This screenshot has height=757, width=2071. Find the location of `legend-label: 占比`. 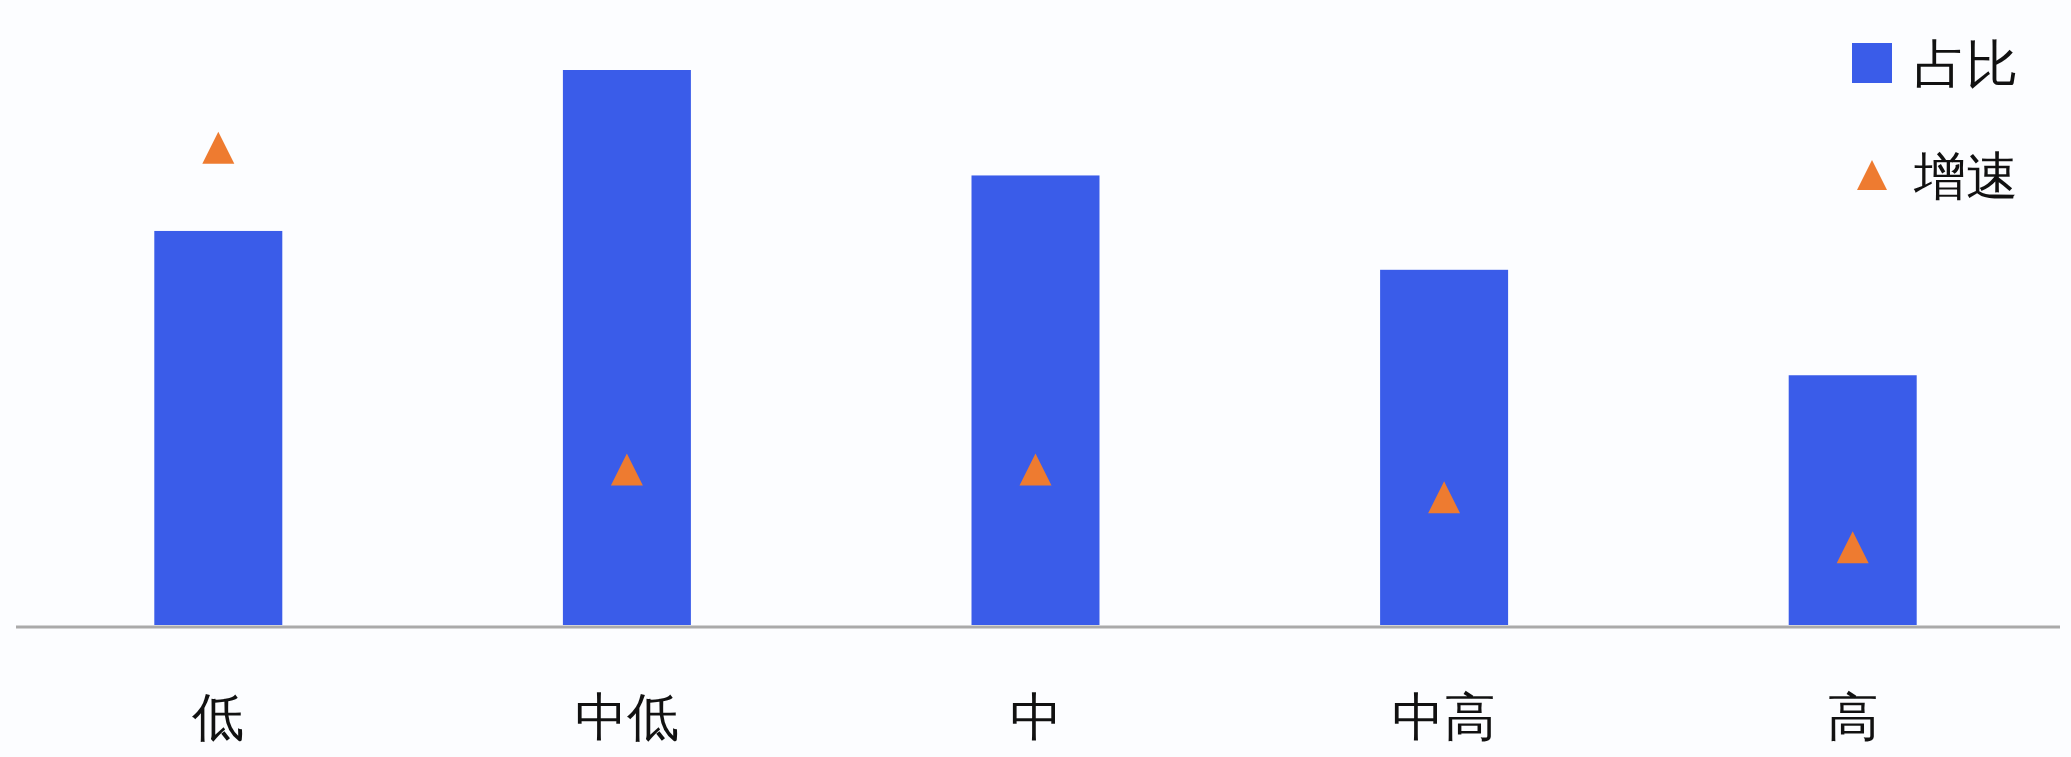

legend-label: 占比 is located at coordinates (1966, 64).